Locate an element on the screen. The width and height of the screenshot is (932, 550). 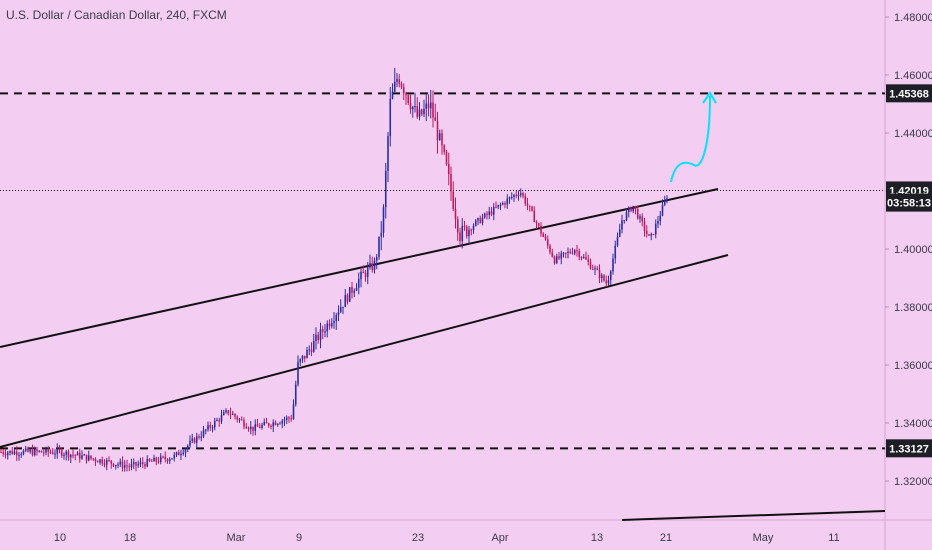
x-tick-label: Mar is located at coordinates (236, 538).